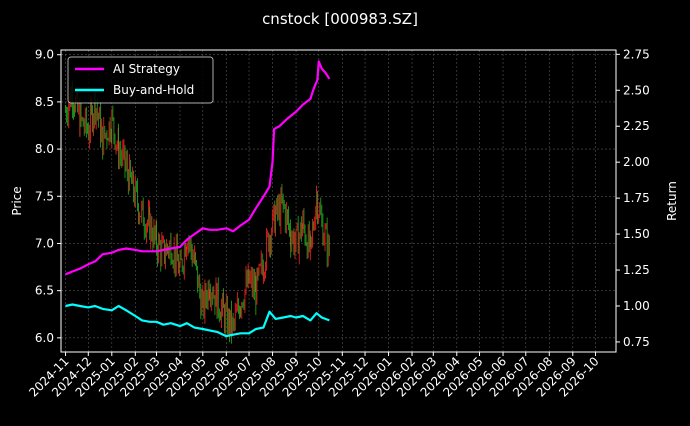 This screenshot has width=690, height=426. What do you see at coordinates (44, 196) in the screenshot?
I see `y-left-tick-label: 7.5` at bounding box center [44, 196].